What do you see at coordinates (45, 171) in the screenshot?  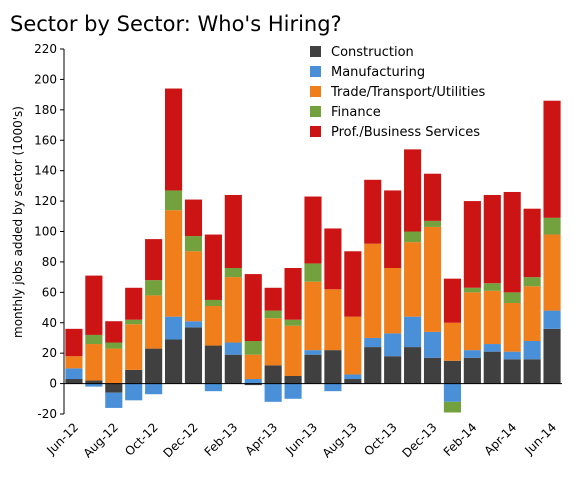 I see `y-tick-label: 140` at bounding box center [45, 171].